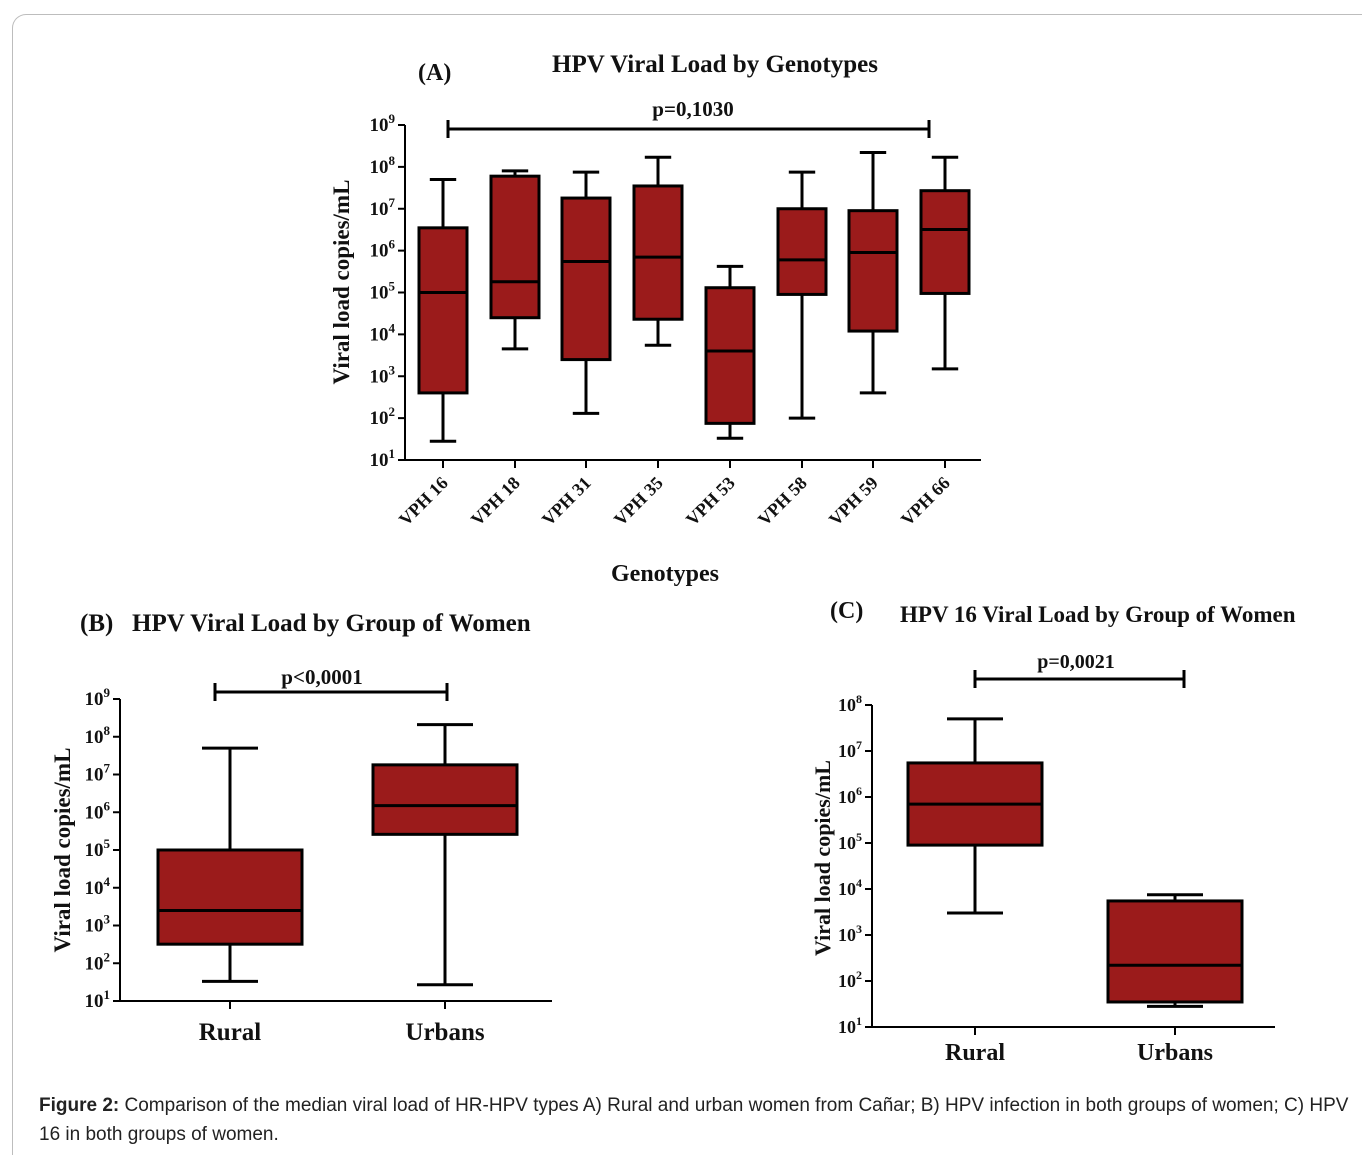 The height and width of the screenshot is (1155, 1362). Describe the element at coordinates (321, 677) in the screenshot. I see `p-value-label: p<0,0001` at that location.